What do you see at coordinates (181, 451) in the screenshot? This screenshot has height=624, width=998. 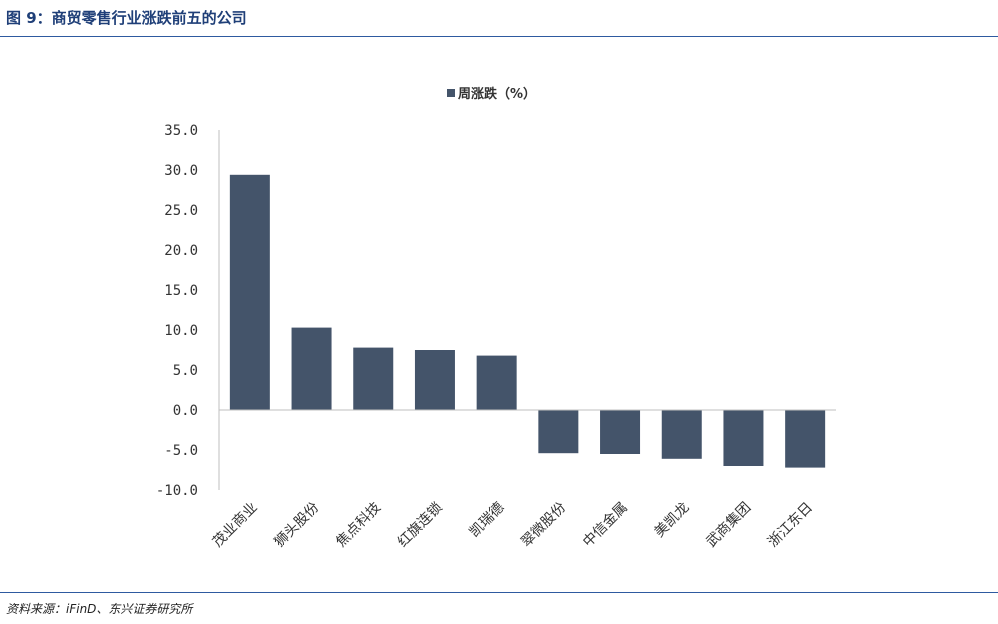 I see `y-tick-label: -5.0` at bounding box center [181, 451].